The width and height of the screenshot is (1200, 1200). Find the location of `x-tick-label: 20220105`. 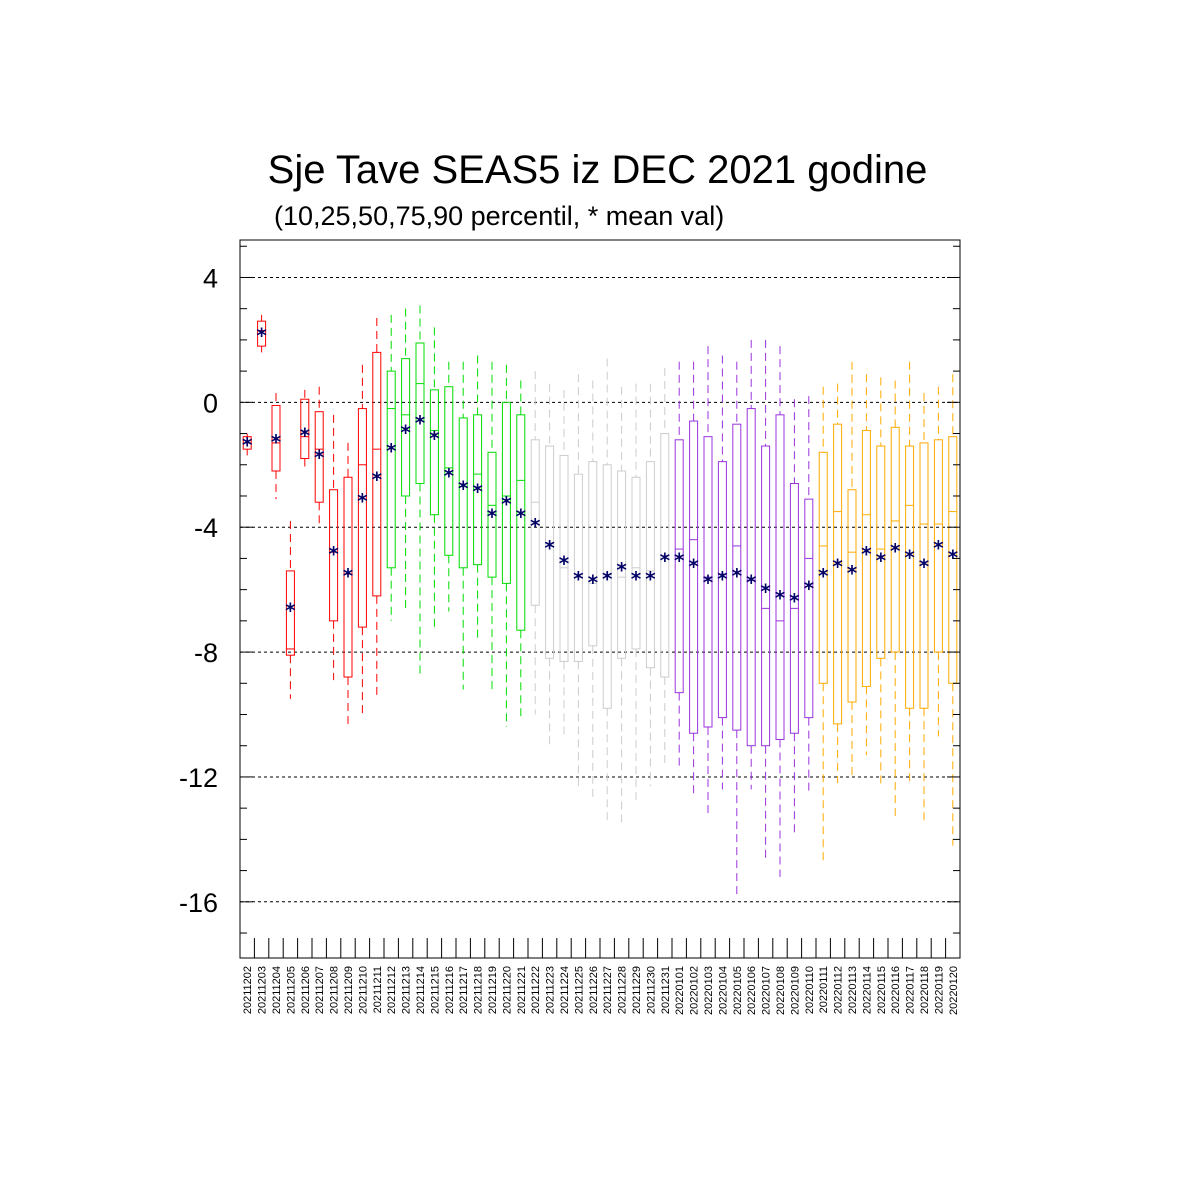

x-tick-label: 20220105 is located at coordinates (738, 990).